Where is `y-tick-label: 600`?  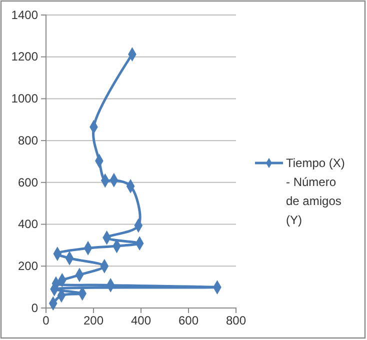 y-tick-label: 600 is located at coordinates (28, 182).